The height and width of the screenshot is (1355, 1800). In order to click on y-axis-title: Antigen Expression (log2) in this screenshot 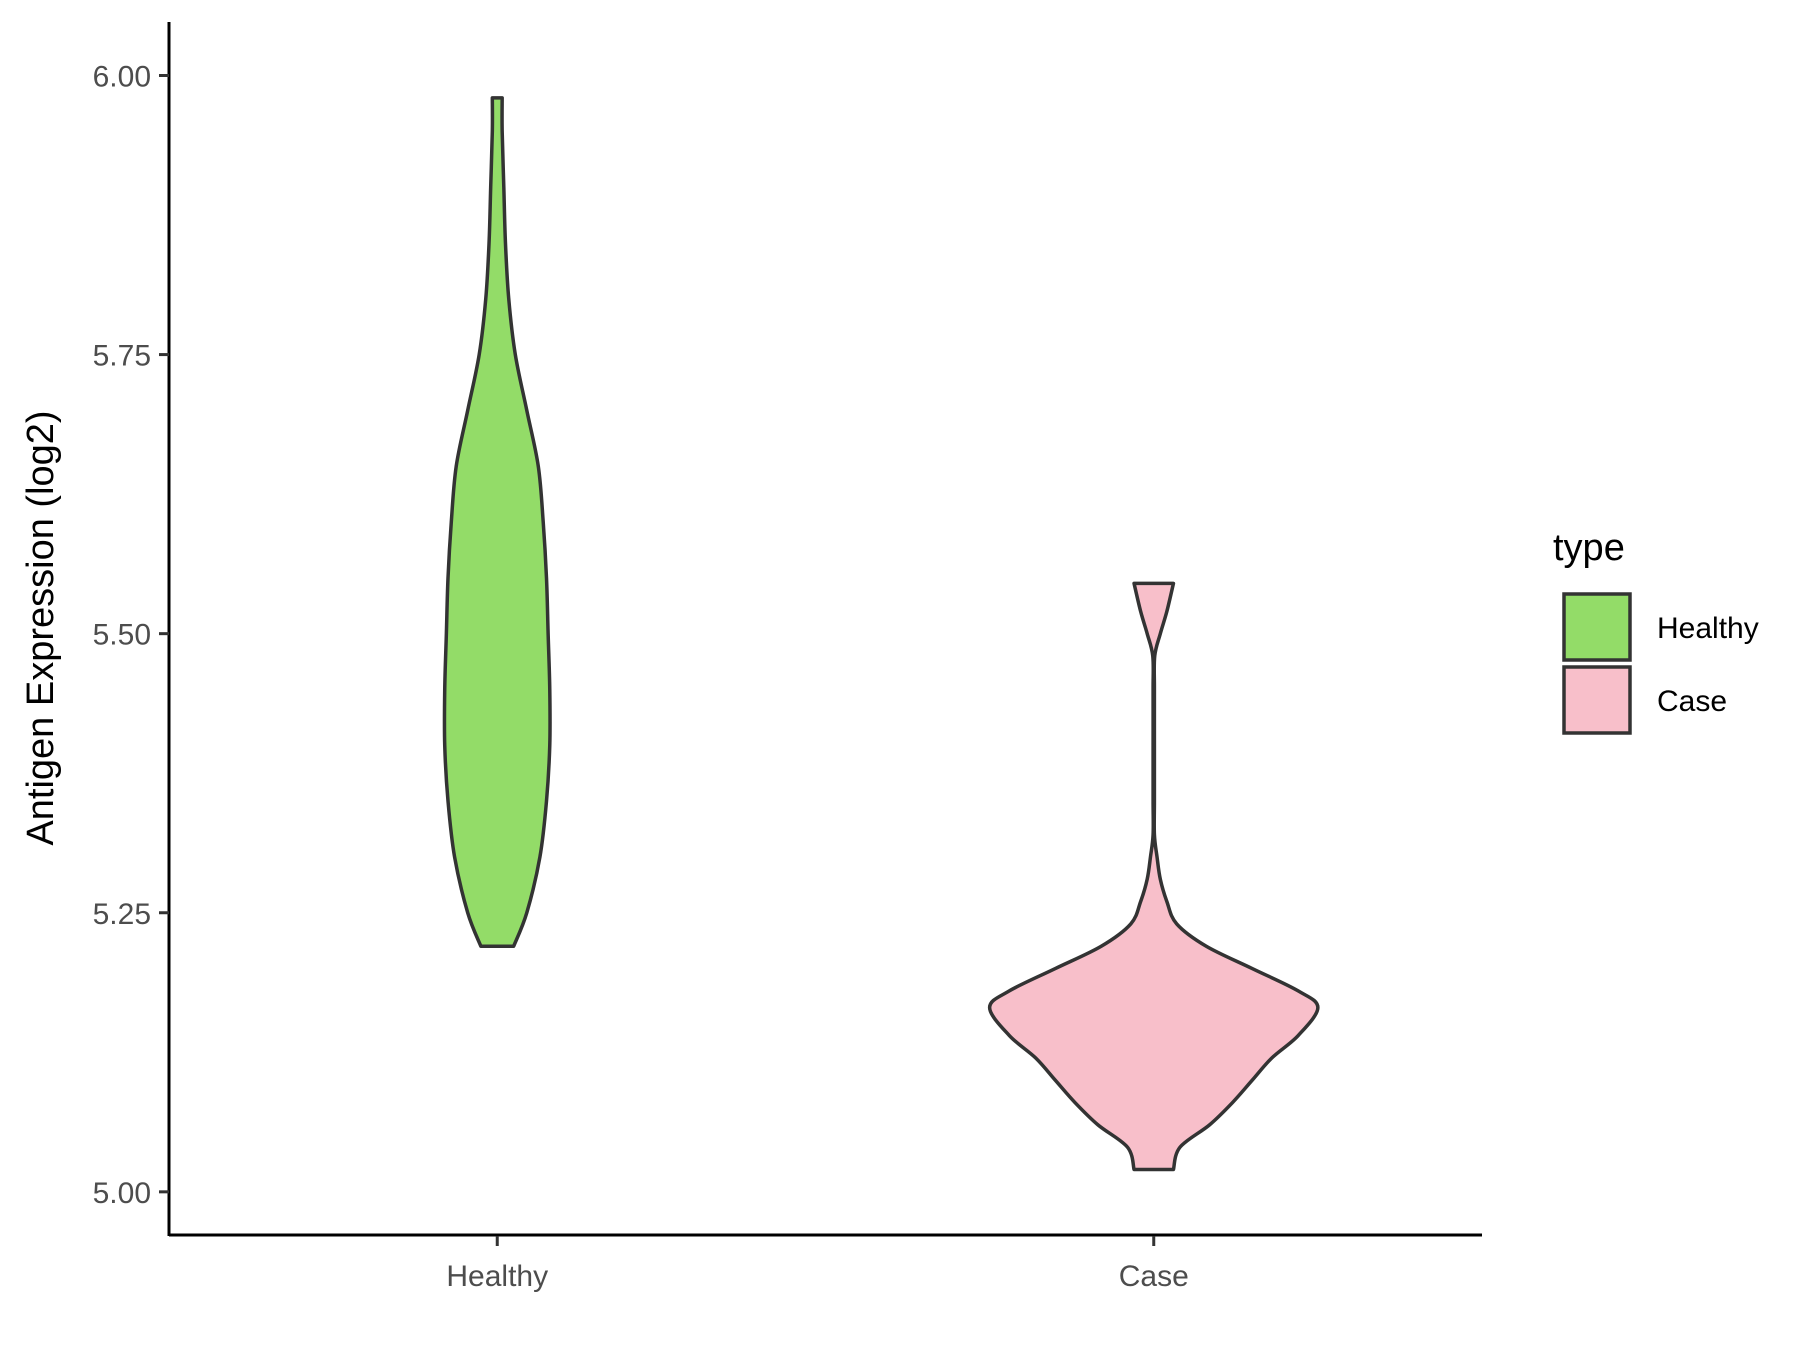, I will do `click(41, 627)`.